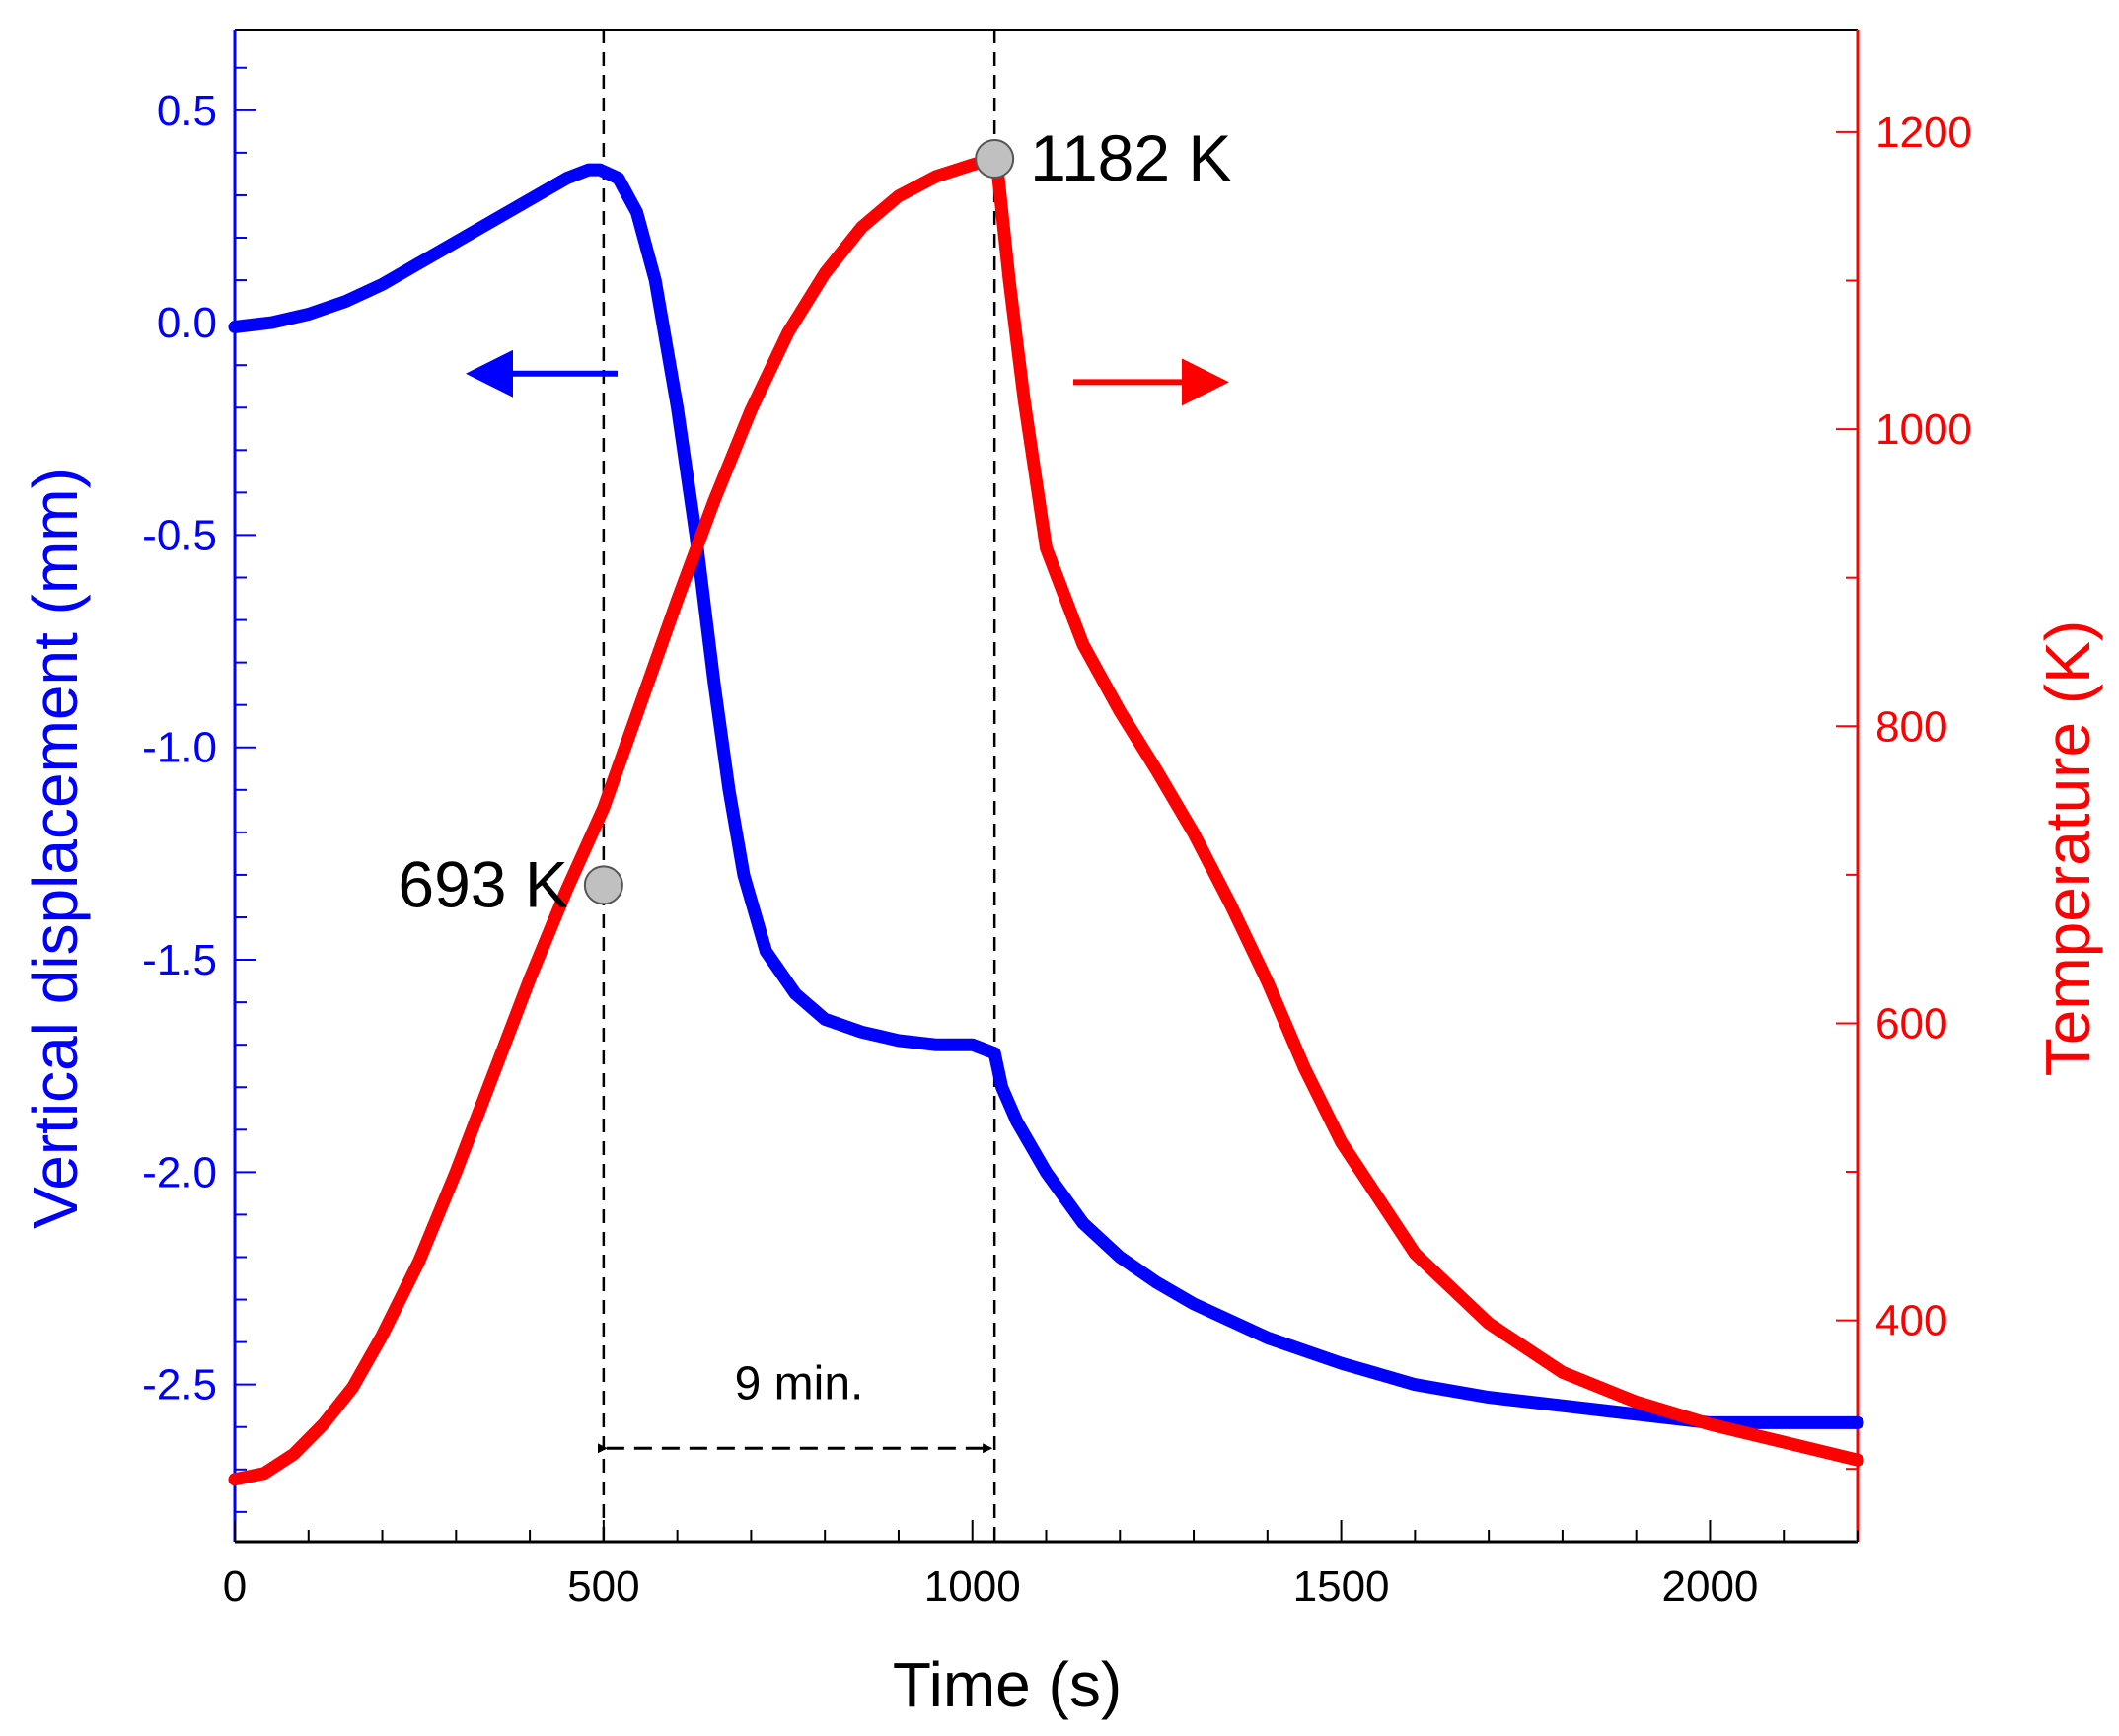 The height and width of the screenshot is (1736, 2119). I want to click on x-tick-label: 2000, so click(1711, 1586).